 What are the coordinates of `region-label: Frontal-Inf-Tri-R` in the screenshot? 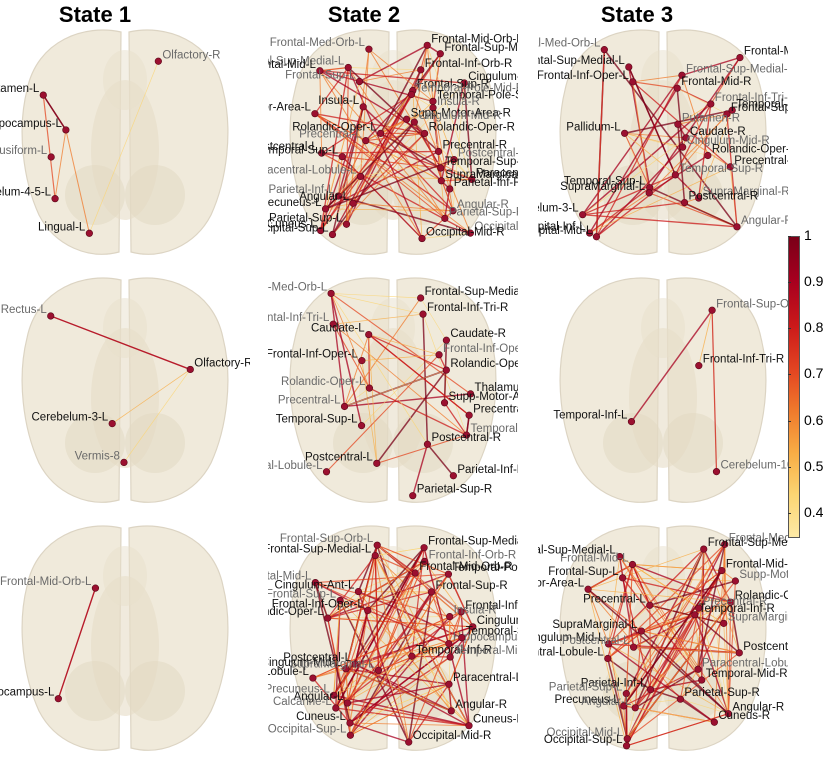 It's located at (467, 308).